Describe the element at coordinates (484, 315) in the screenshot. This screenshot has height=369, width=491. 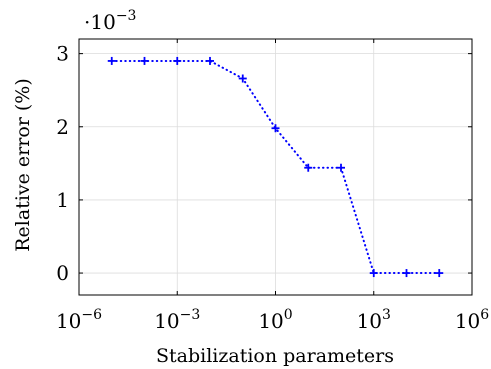
I see `x-tick-label-exponent: 6` at that location.